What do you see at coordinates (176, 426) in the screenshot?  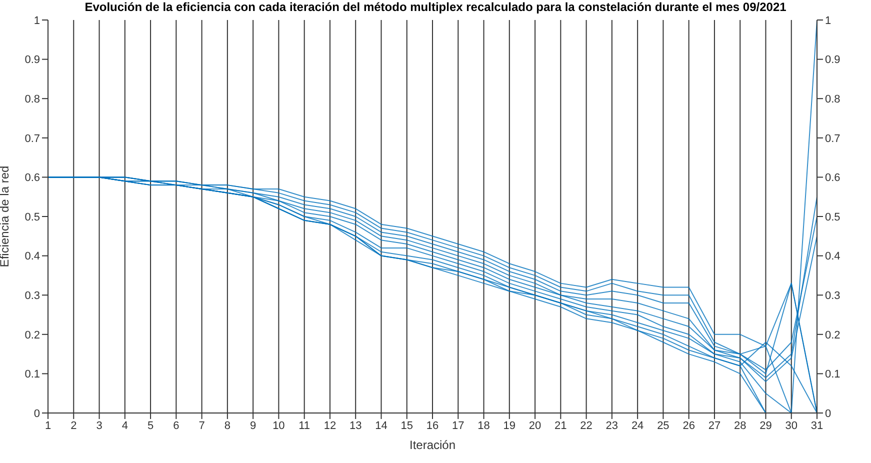 I see `x-tick-label: 6` at bounding box center [176, 426].